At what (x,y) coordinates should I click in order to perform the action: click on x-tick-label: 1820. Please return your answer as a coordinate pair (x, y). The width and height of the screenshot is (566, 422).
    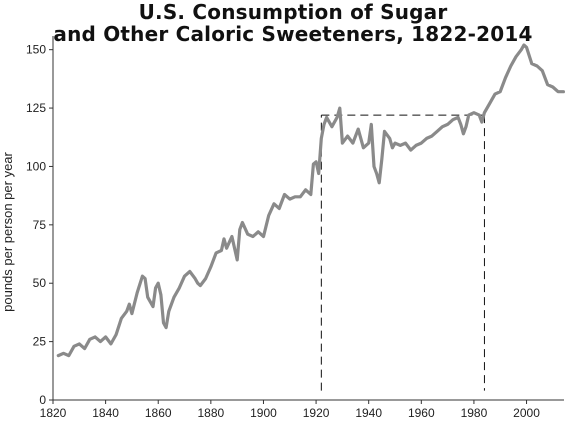
    Looking at the image, I should click on (53, 413).